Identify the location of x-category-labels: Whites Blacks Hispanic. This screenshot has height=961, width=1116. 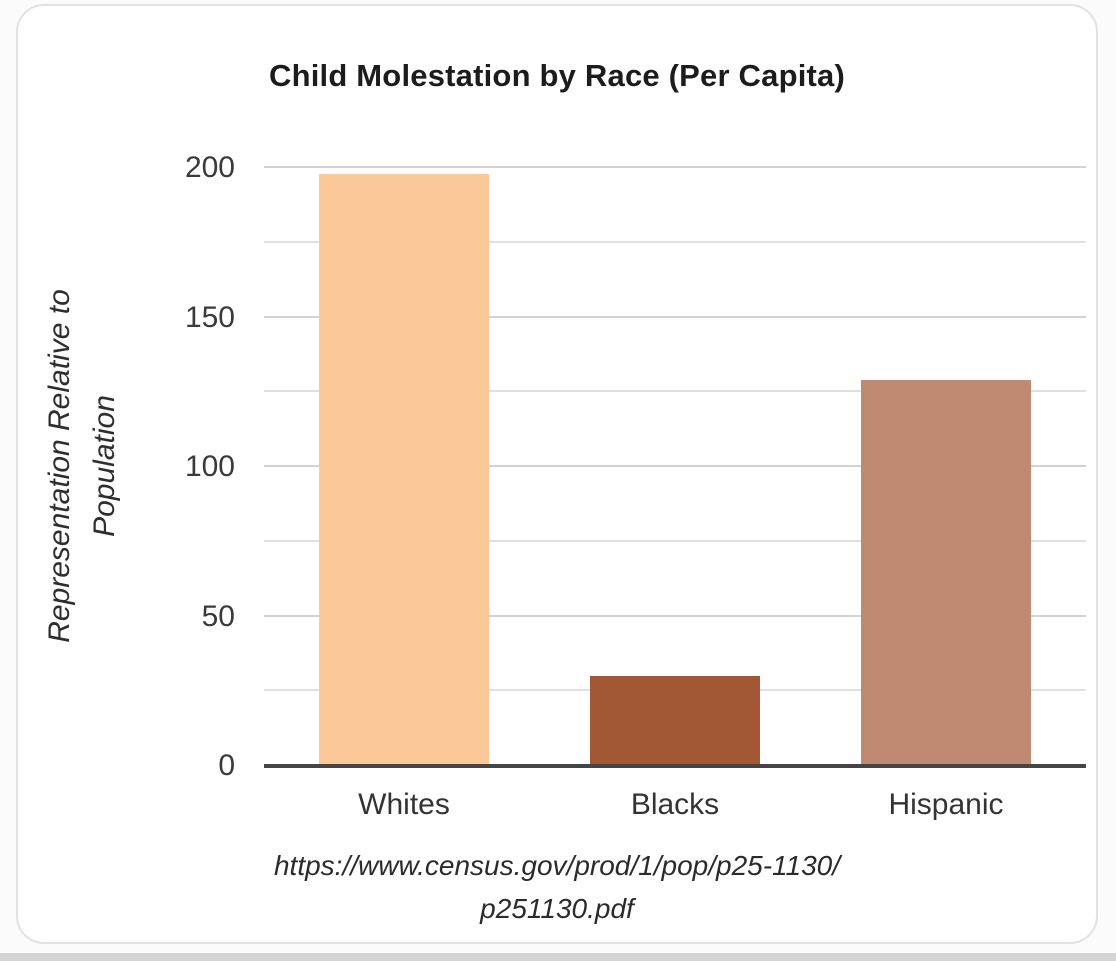
(675, 808).